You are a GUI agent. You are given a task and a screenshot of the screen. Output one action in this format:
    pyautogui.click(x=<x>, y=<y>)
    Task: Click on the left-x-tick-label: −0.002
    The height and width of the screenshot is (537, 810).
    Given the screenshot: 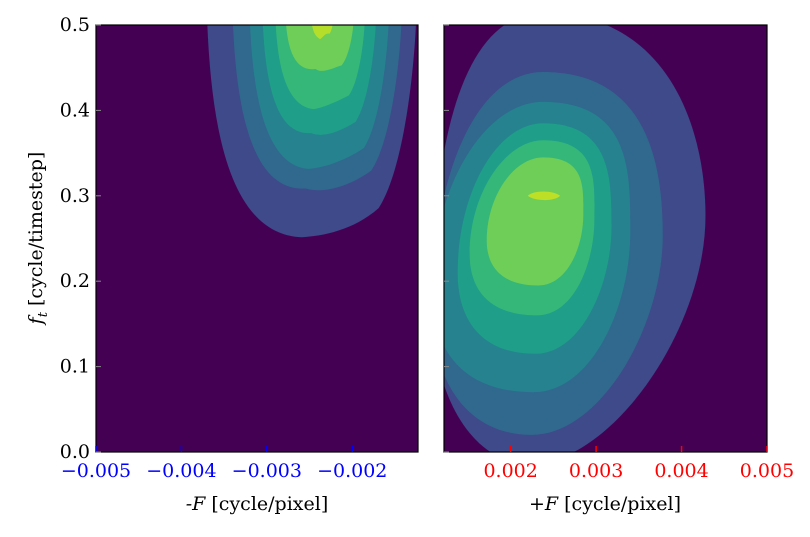 What is the action you would take?
    pyautogui.click(x=352, y=471)
    